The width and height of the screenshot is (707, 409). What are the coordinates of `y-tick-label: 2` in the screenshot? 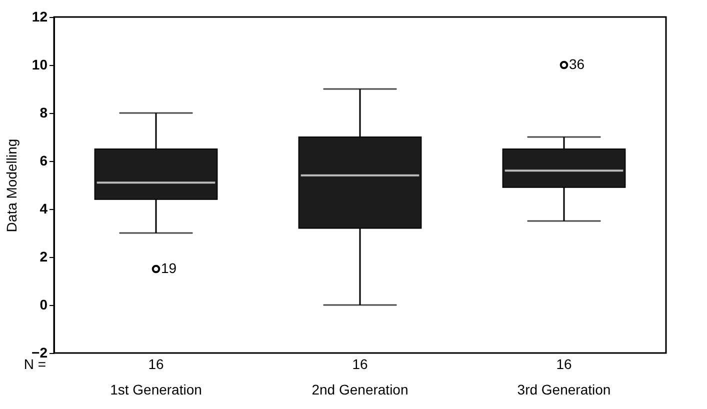 It's located at (44, 256).